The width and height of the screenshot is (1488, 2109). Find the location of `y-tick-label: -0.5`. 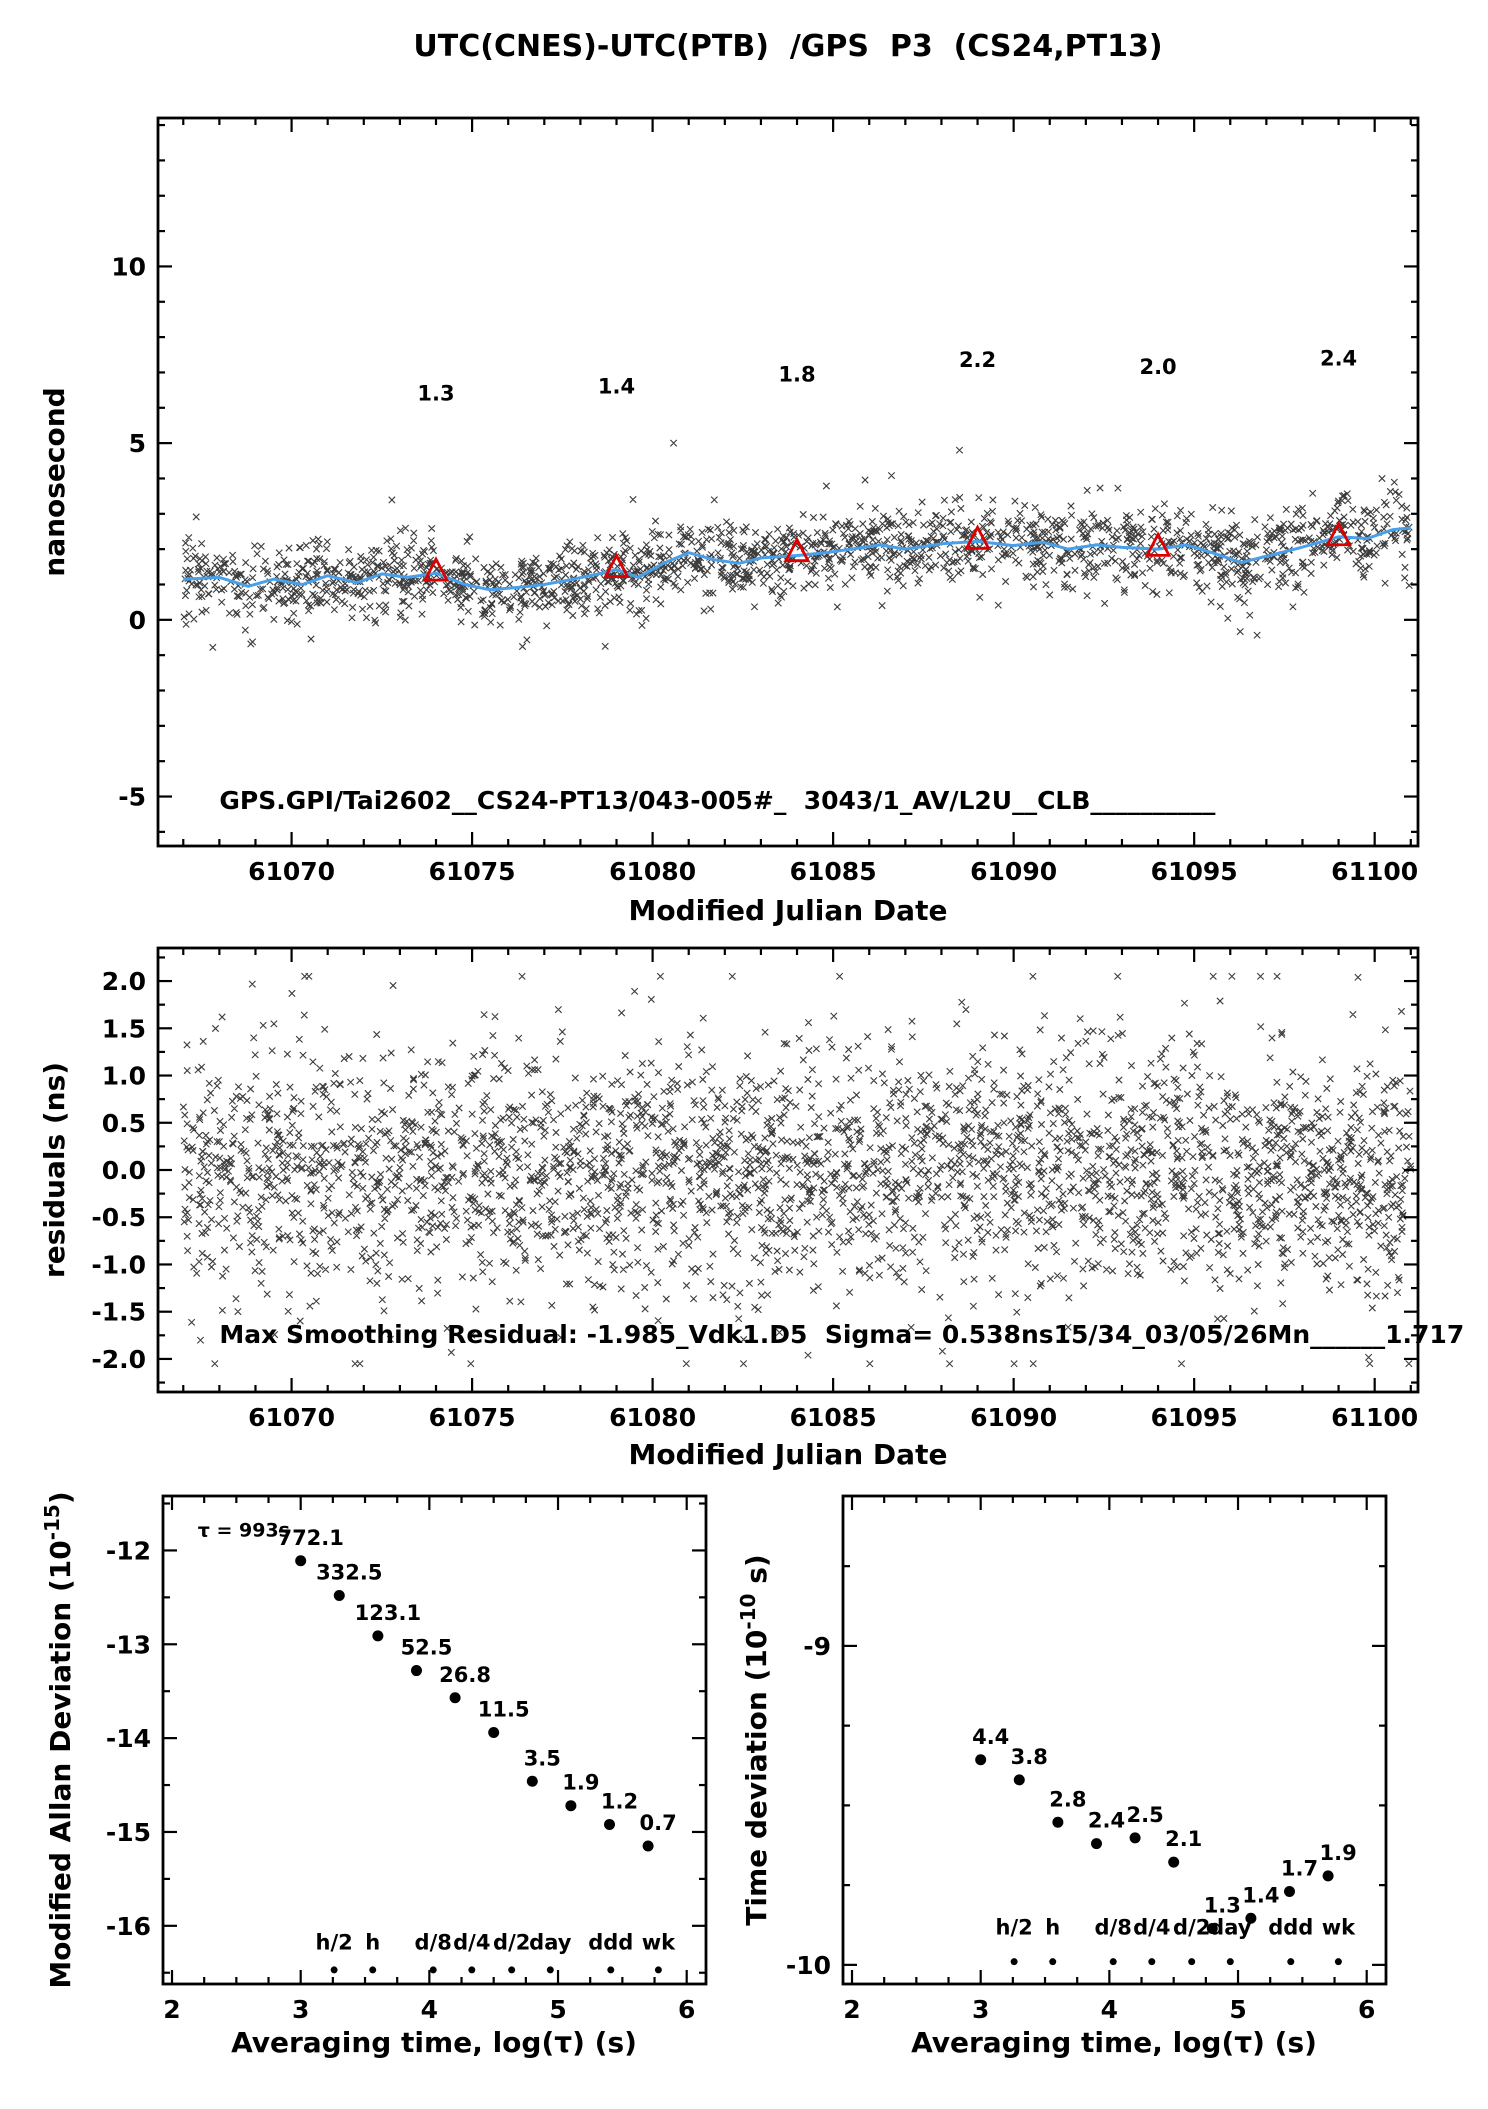

y-tick-label: -0.5 is located at coordinates (118, 1217).